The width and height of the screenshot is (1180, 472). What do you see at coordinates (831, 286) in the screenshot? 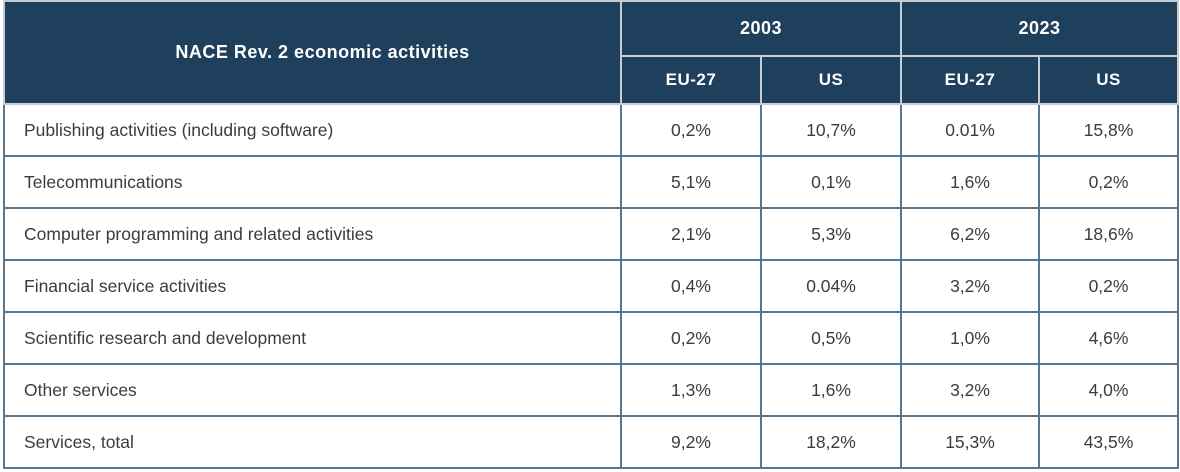
I see `value-cell: 0.04%` at bounding box center [831, 286].